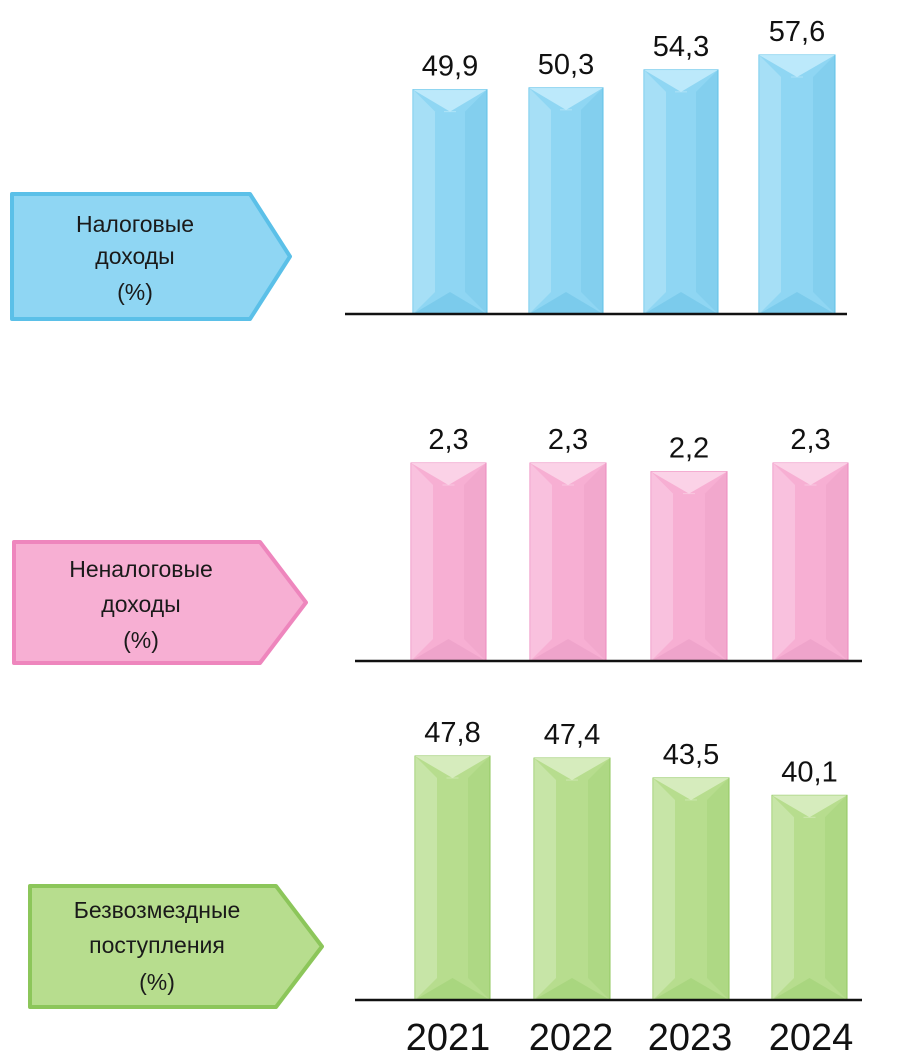 This screenshot has width=917, height=1059. I want to click on bar-value-label: 57,6, so click(797, 32).